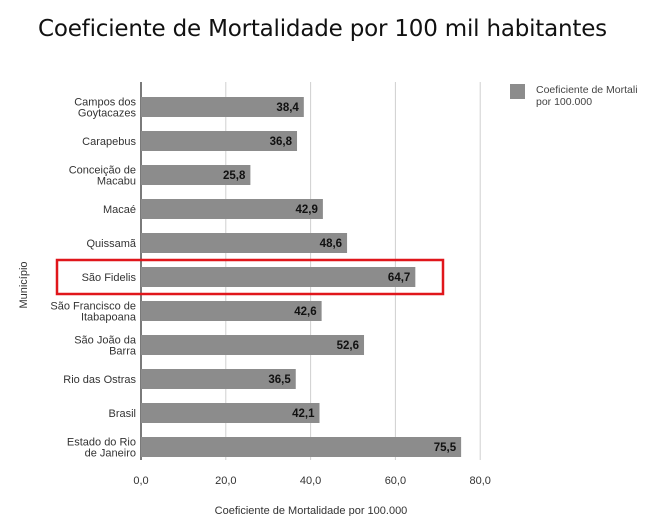 The height and width of the screenshot is (516, 650). What do you see at coordinates (122, 414) in the screenshot?
I see `category-label: Brasil` at bounding box center [122, 414].